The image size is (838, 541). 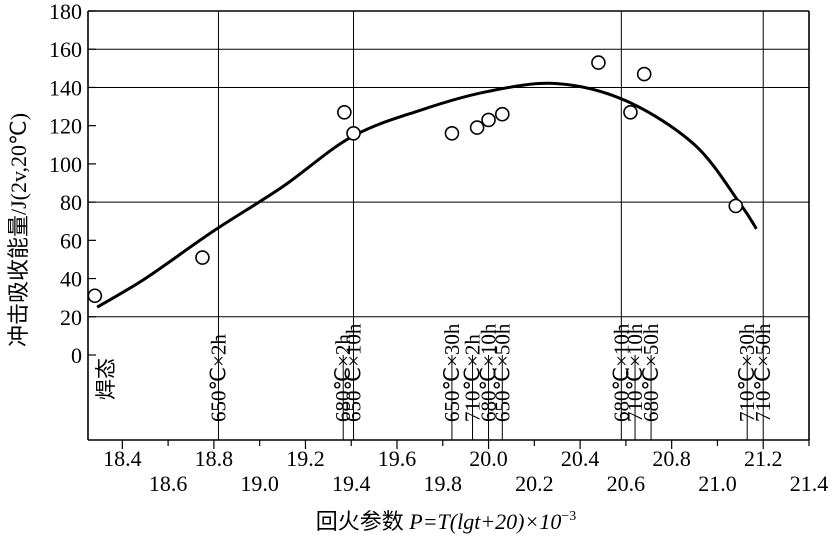 I want to click on y-tick-label: 180, so click(x=65, y=12).